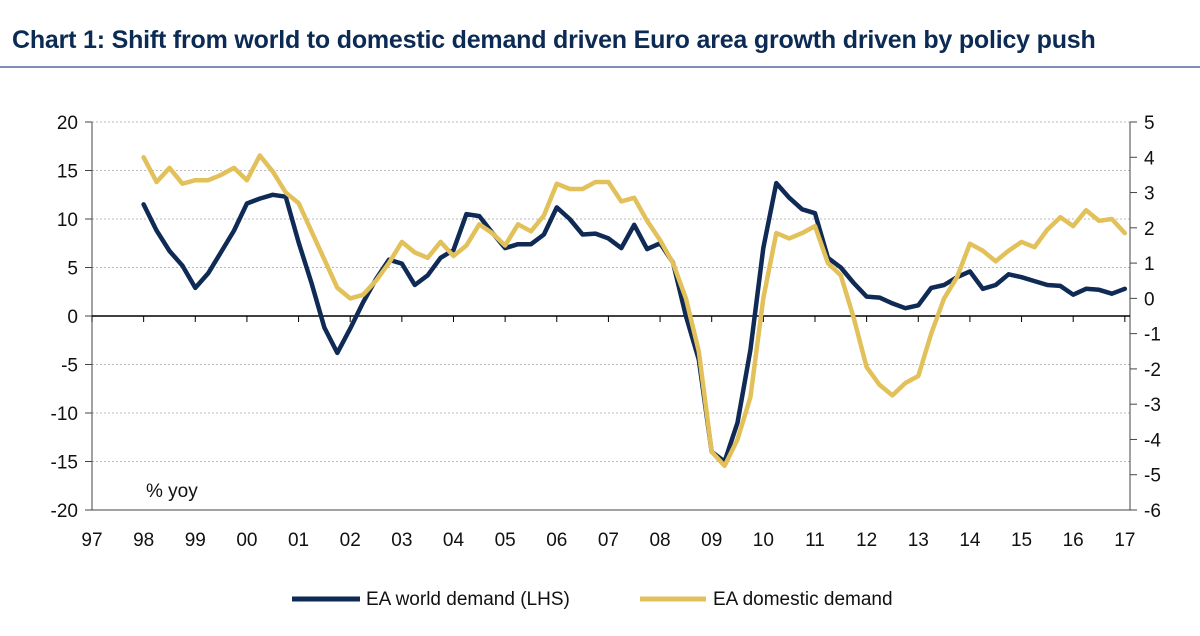 Image resolution: width=1200 pixels, height=636 pixels. What do you see at coordinates (246, 540) in the screenshot?
I see `x-axis-tick-label: 00` at bounding box center [246, 540].